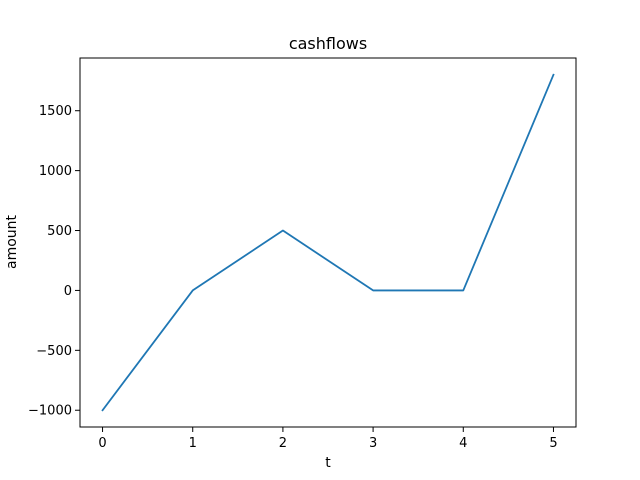 The width and height of the screenshot is (640, 480). What do you see at coordinates (102, 443) in the screenshot?
I see `x-tick-label: 0` at bounding box center [102, 443].